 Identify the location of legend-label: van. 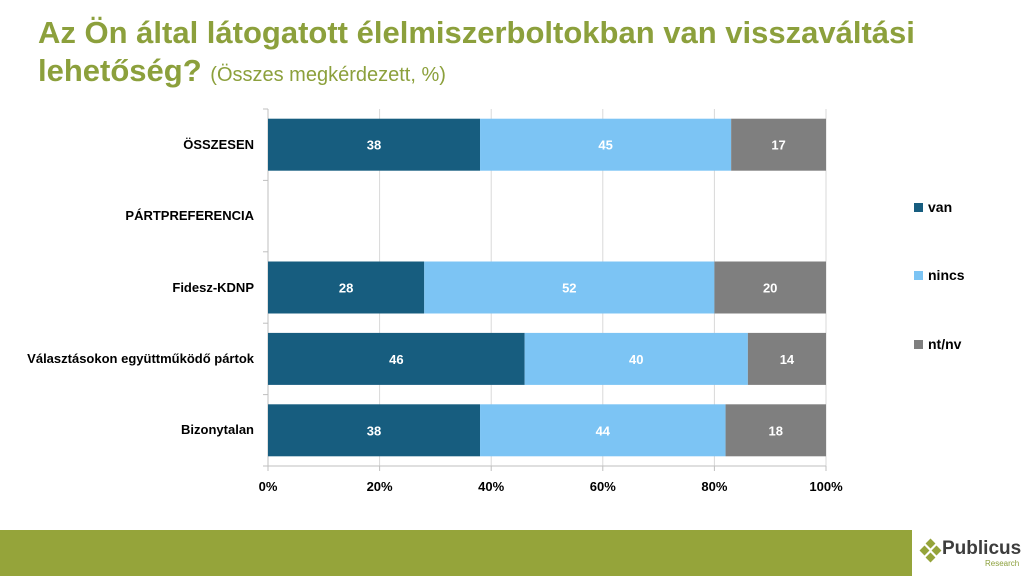
(940, 207).